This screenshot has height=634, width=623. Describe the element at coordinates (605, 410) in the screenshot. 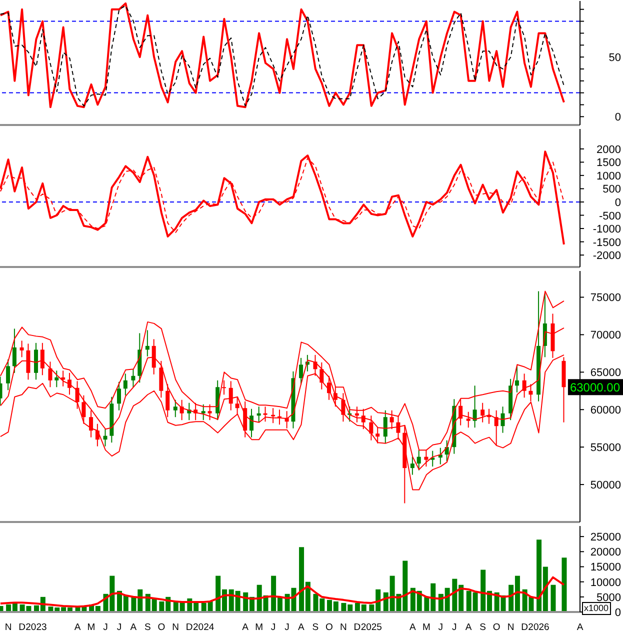

I see `y-tick-label: 60000` at that location.